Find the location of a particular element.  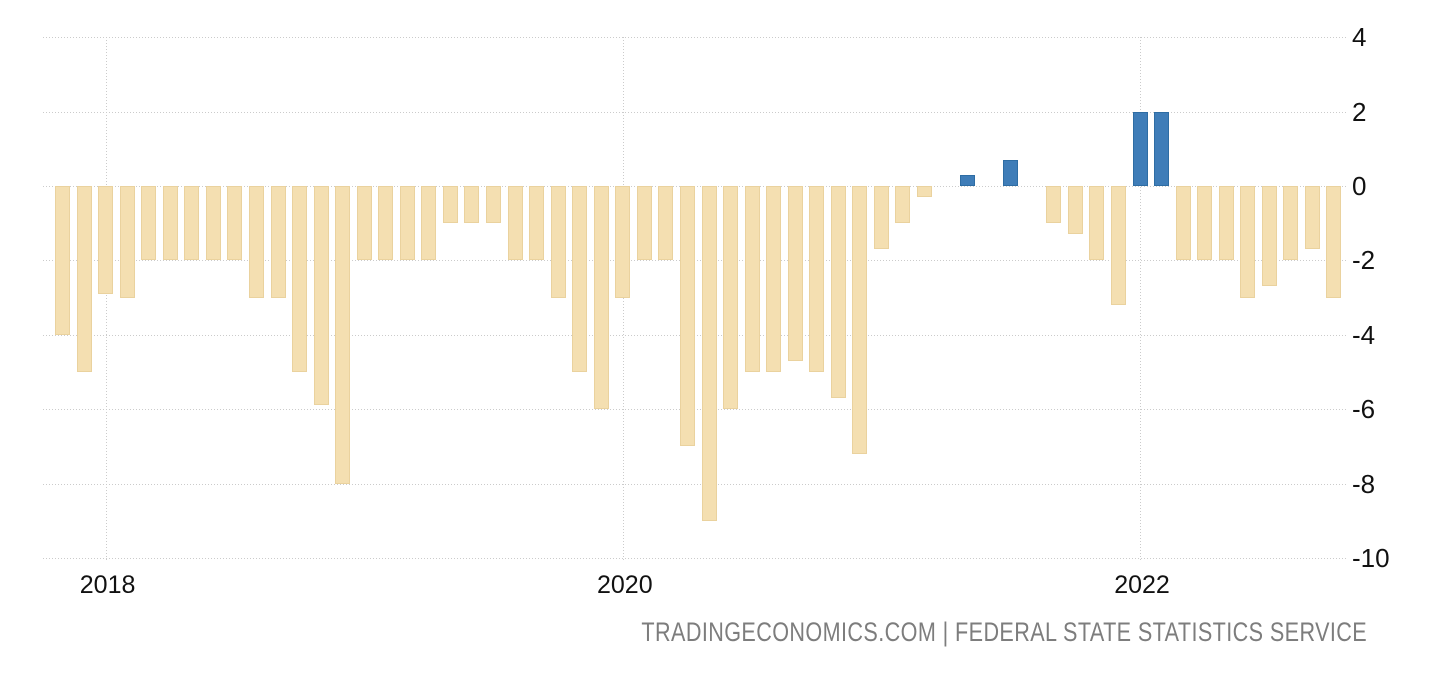

y-tick-label: -6 is located at coordinates (1364, 409).